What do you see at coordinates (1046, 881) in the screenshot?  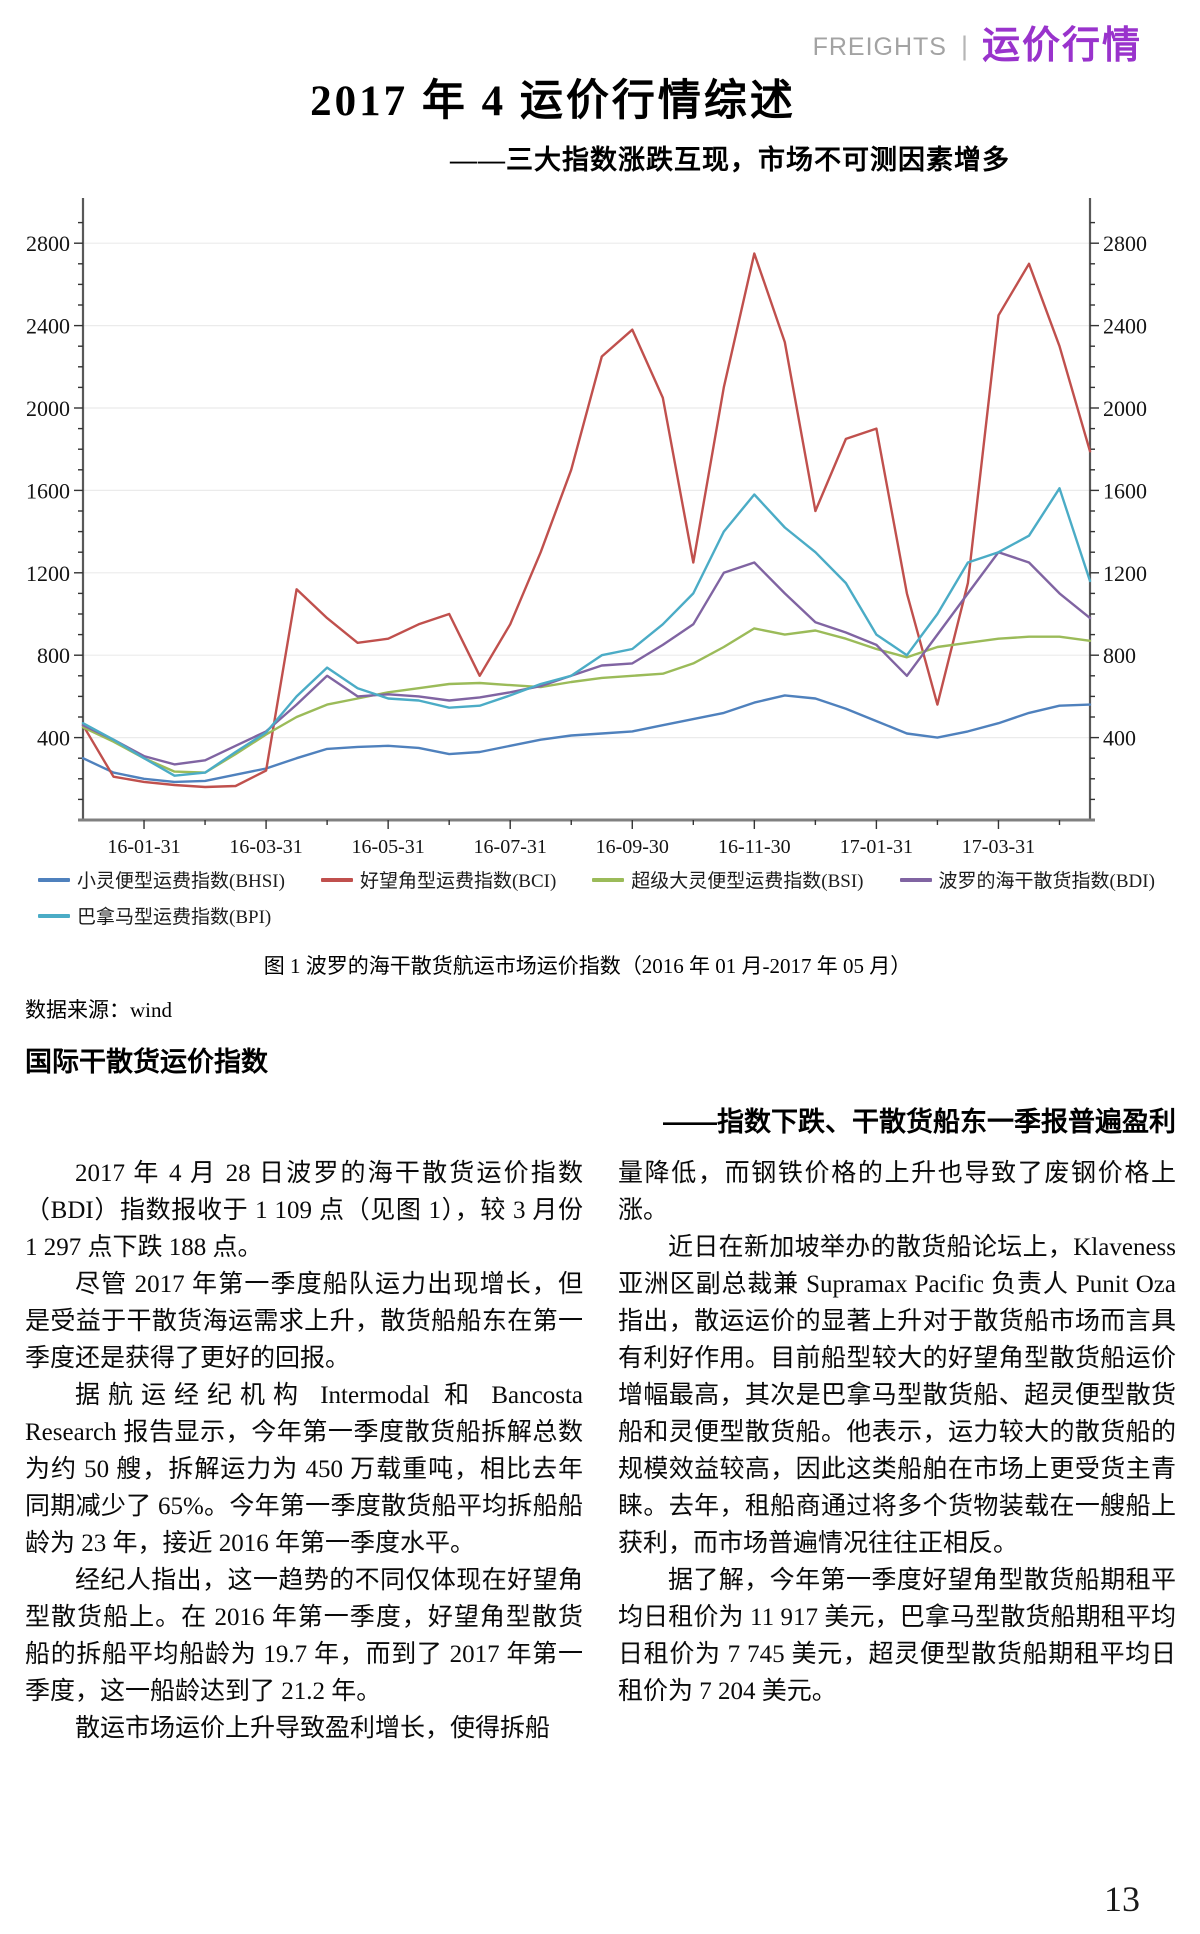 I see `legend-label: 波罗的海干散货指数(BDI)` at bounding box center [1046, 881].